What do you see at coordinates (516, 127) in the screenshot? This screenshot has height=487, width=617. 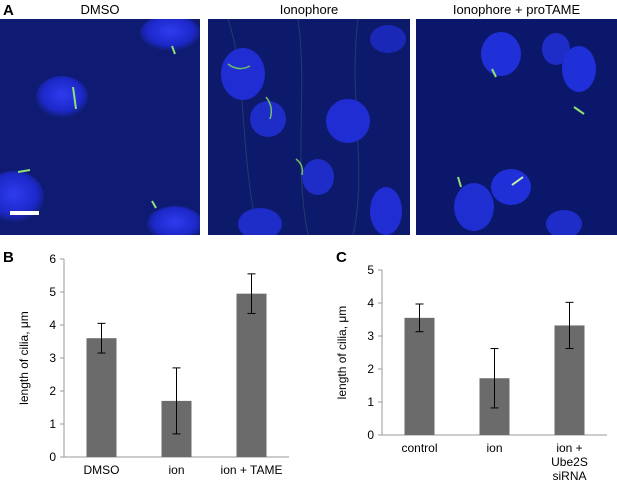 I see `micrograph-ionophore-protame` at bounding box center [516, 127].